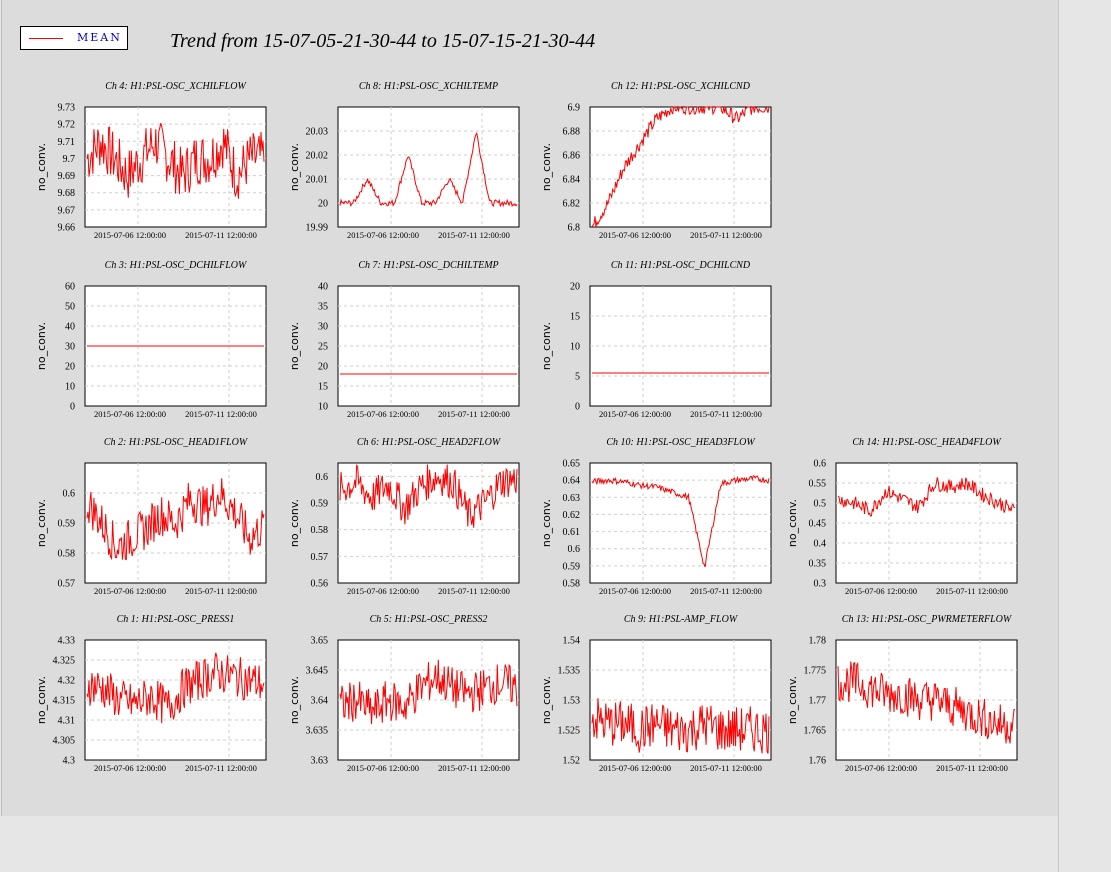  What do you see at coordinates (815, 731) in the screenshot?
I see `y-tick-label: 1.765` at bounding box center [815, 731].